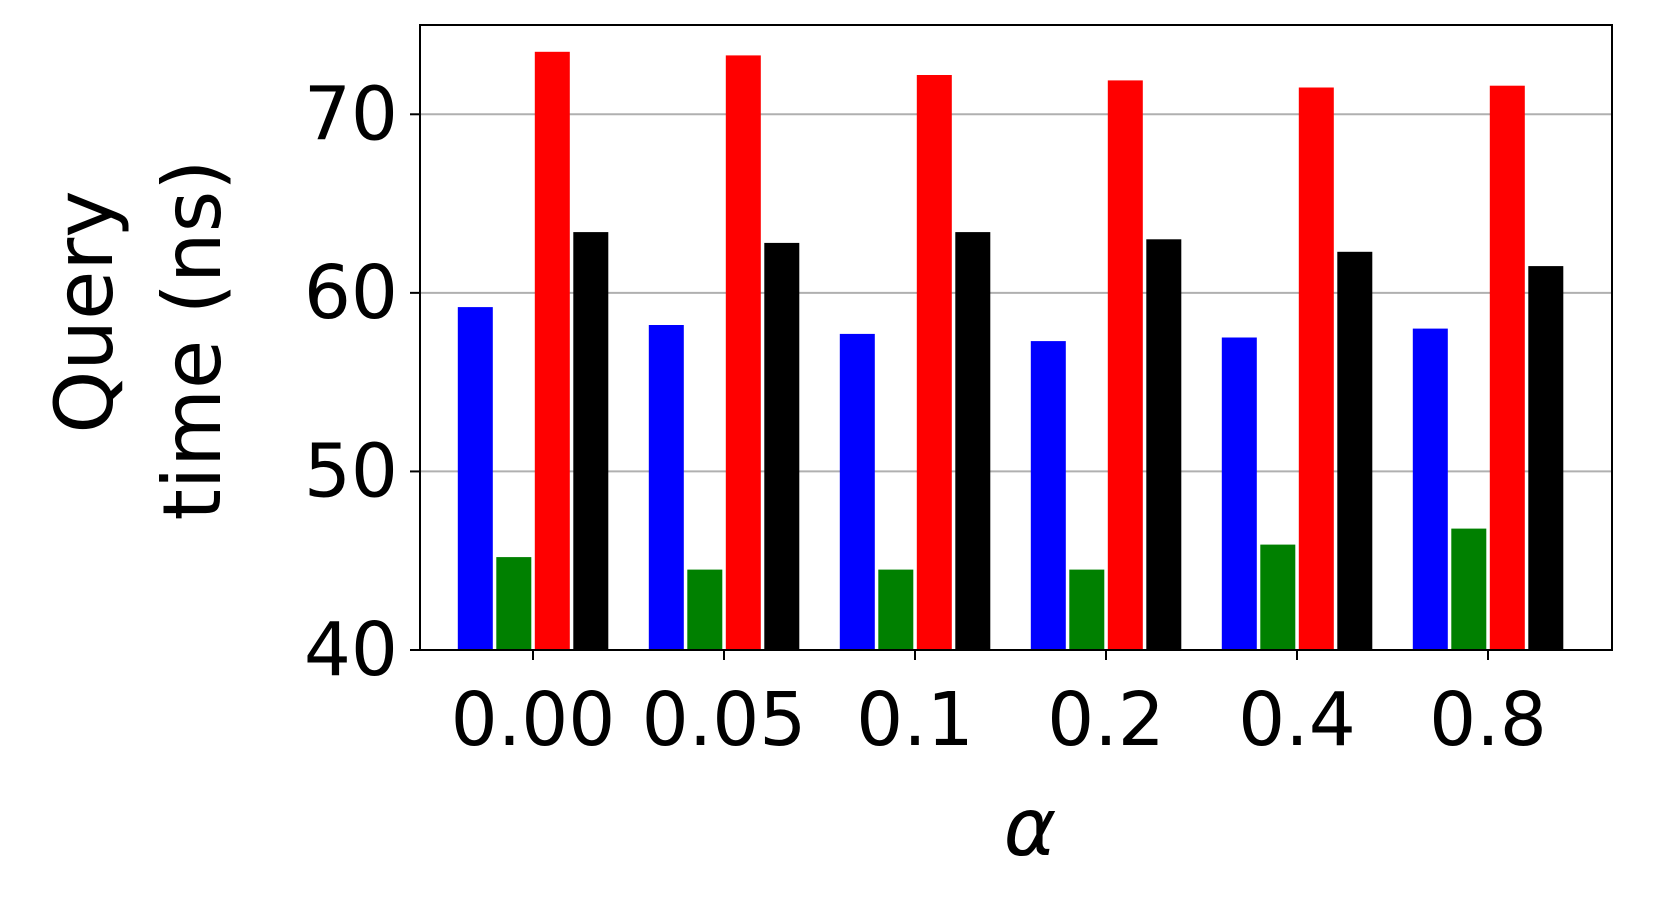 This screenshot has width=1660, height=905. I want to click on x-tick-label-3: 0.2, so click(1106, 720).